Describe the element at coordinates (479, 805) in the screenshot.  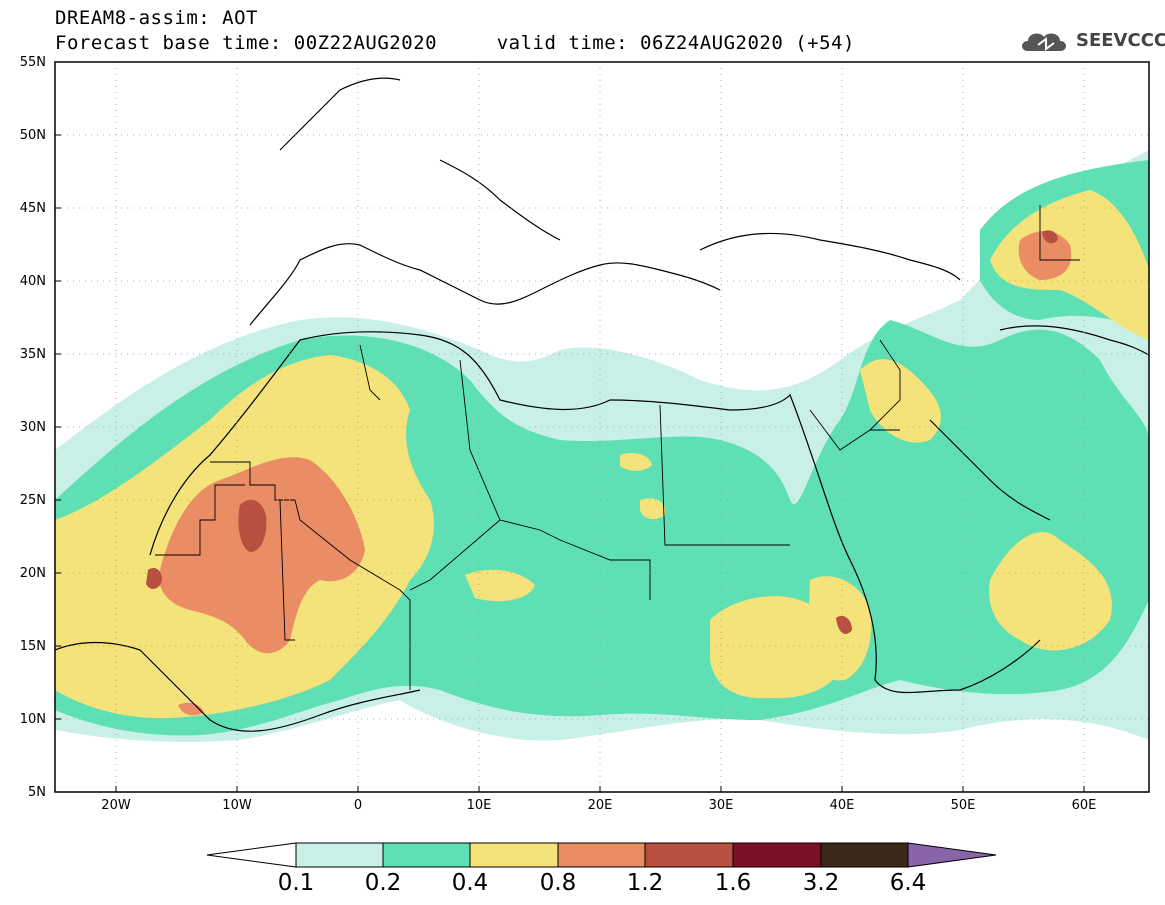
I see `lon-label: 10E` at that location.